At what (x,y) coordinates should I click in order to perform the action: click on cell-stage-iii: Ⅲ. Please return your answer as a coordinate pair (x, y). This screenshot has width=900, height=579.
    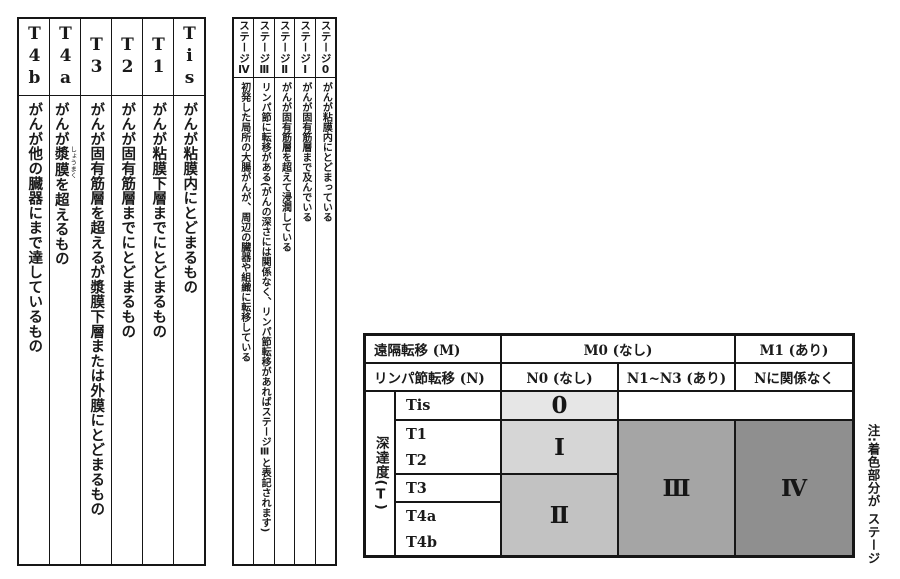
    Looking at the image, I should click on (676, 488).